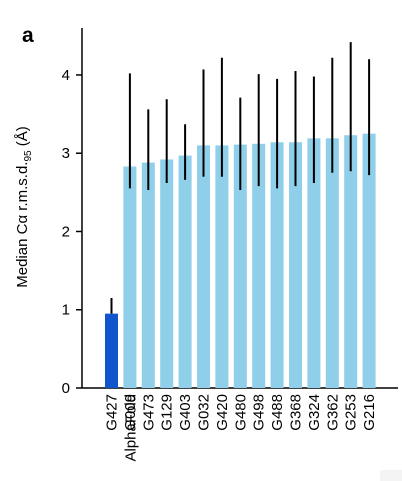 This screenshot has width=402, height=481. What do you see at coordinates (148, 412) in the screenshot?
I see `x-tick-label: G473` at bounding box center [148, 412].